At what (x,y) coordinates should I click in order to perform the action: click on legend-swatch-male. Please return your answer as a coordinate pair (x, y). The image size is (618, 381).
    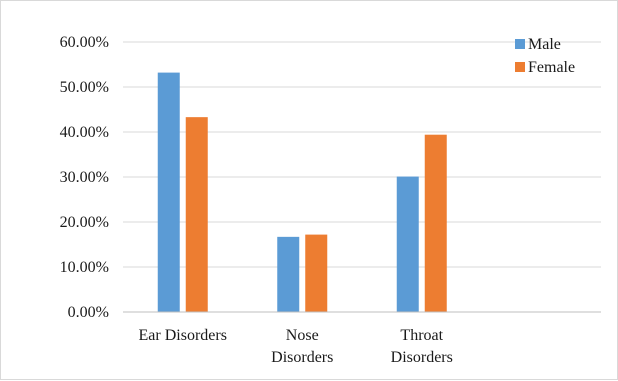
    Looking at the image, I should click on (520, 44).